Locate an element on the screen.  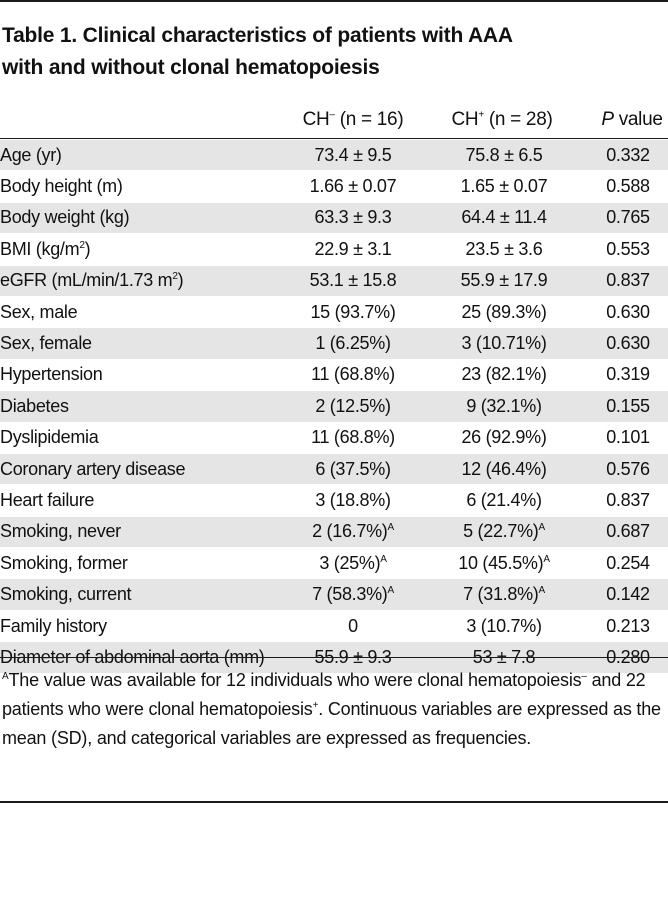
ch-negative-value-text: 73.4 ± 9.5 is located at coordinates (353, 154).